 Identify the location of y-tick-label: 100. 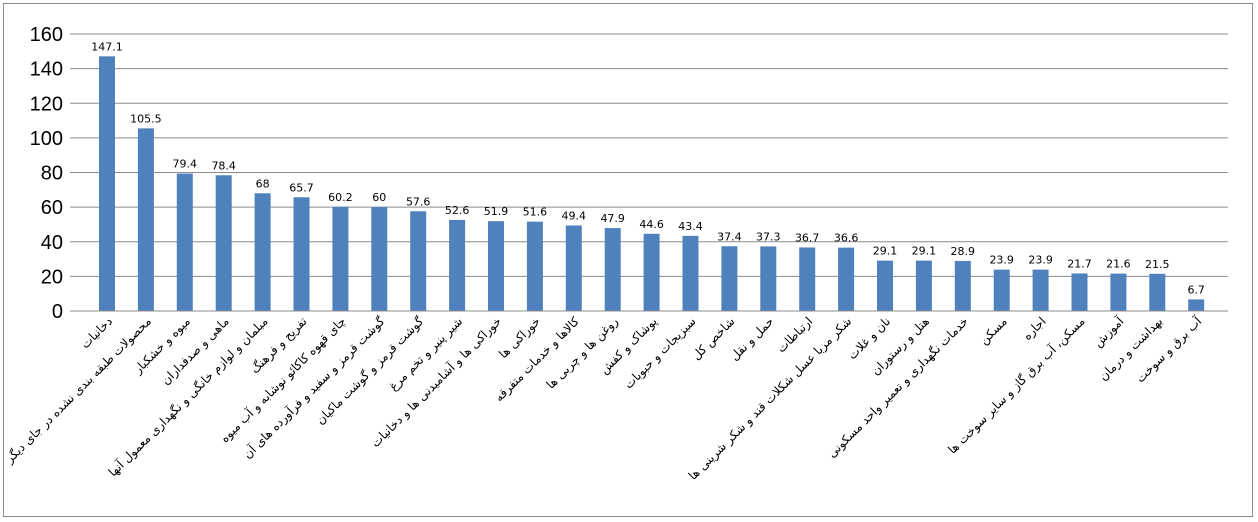
(46, 139).